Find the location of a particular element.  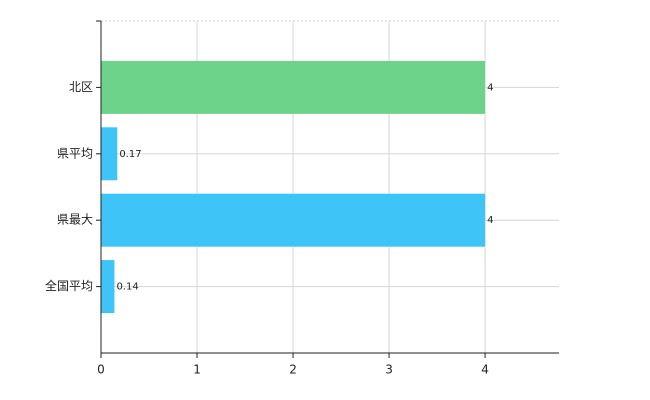

y-tick-label: 県最大 is located at coordinates (75, 220).